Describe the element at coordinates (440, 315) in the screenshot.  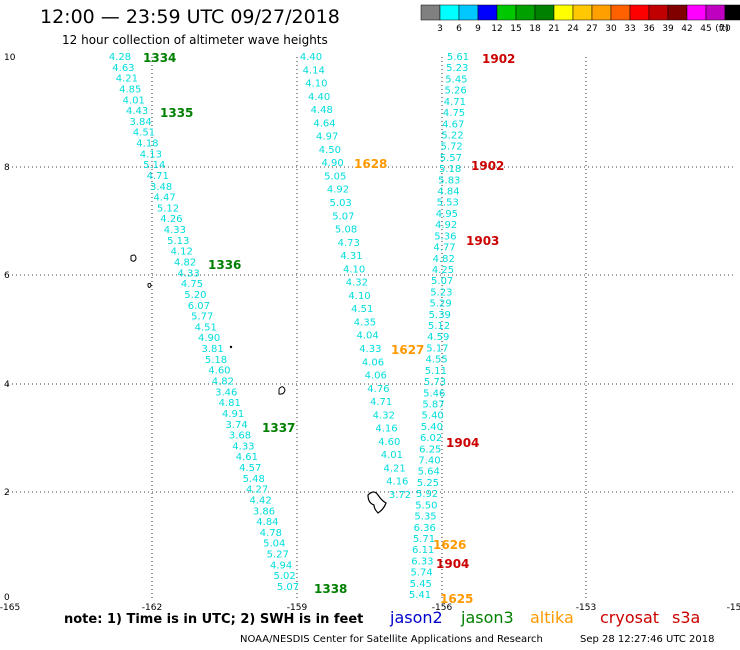
I see `wave-height-value: 5.39` at that location.